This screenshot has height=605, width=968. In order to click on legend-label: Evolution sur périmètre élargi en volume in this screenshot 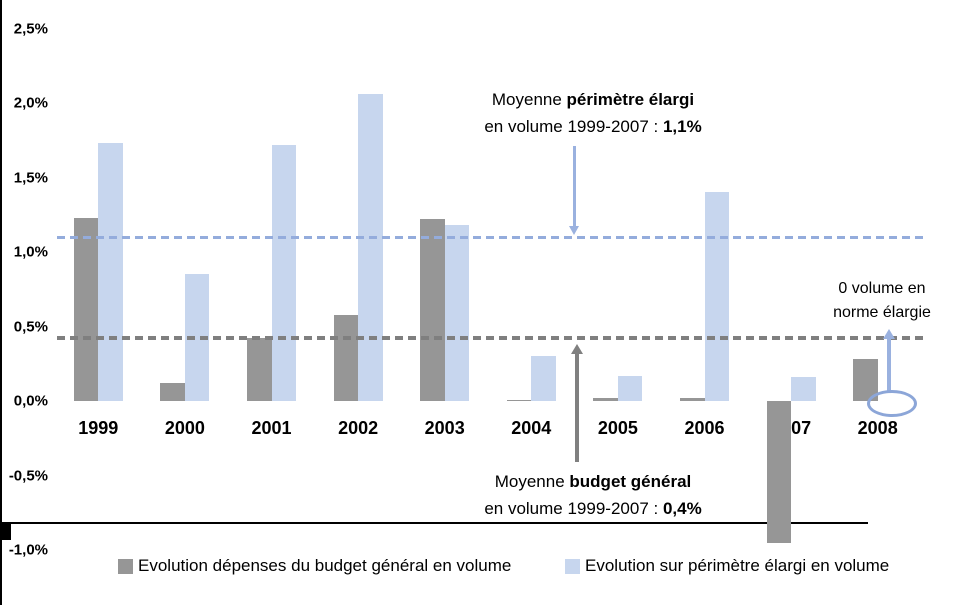, I will do `click(737, 565)`.